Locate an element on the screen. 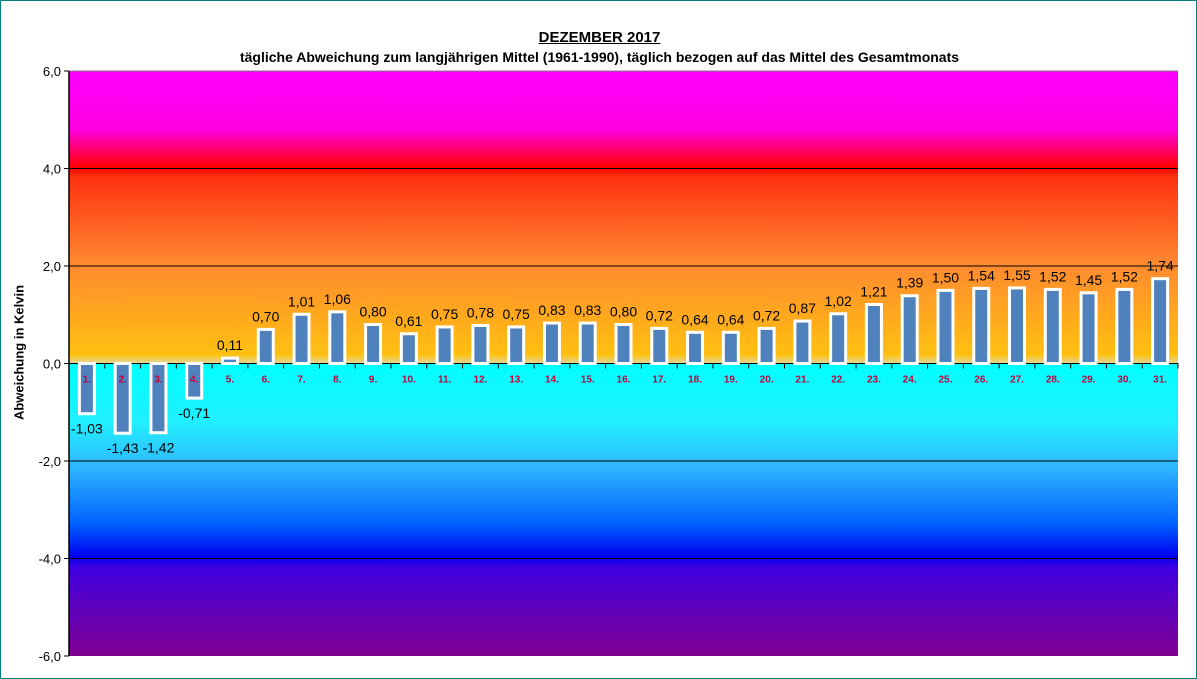 The height and width of the screenshot is (679, 1197). x-tick-label: 17. is located at coordinates (659, 380).